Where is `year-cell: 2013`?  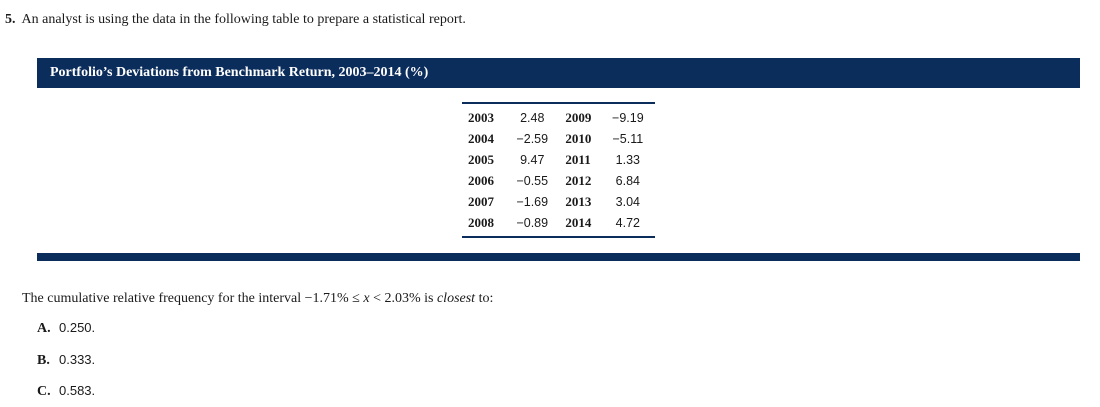
year-cell: 2013 is located at coordinates (578, 201).